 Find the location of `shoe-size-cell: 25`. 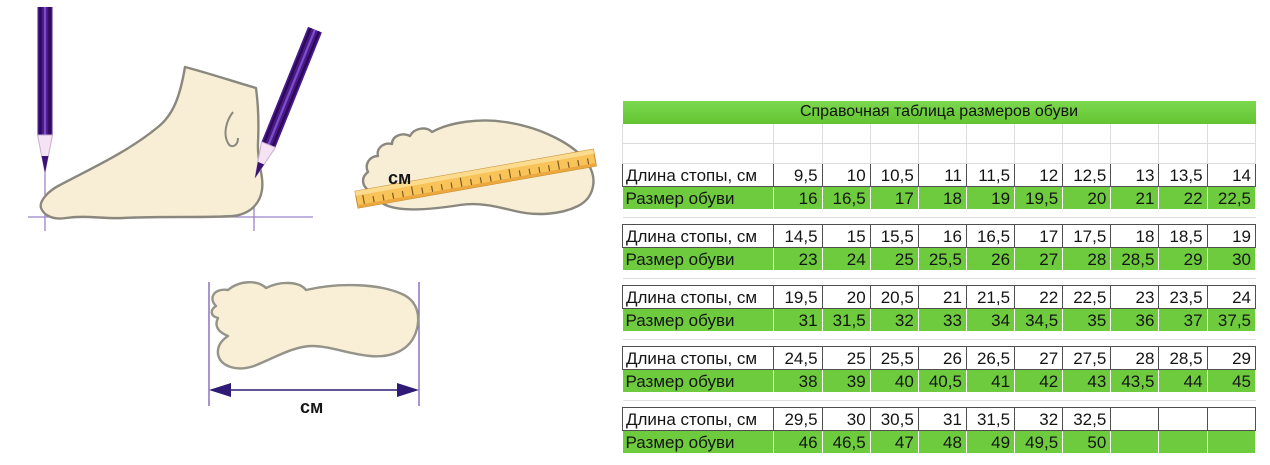

shoe-size-cell: 25 is located at coordinates (894, 258).